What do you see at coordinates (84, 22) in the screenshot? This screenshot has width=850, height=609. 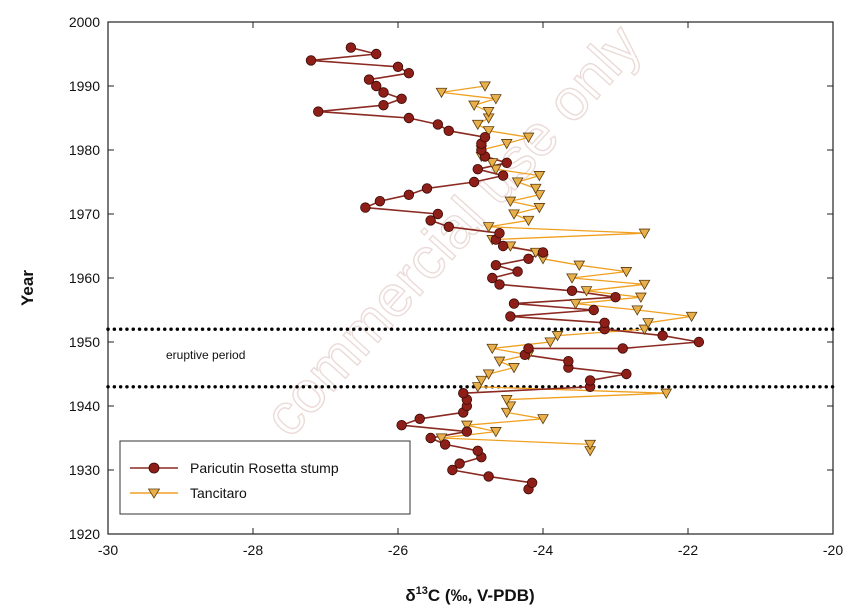 I see `y-tick-label: 2000` at bounding box center [84, 22].